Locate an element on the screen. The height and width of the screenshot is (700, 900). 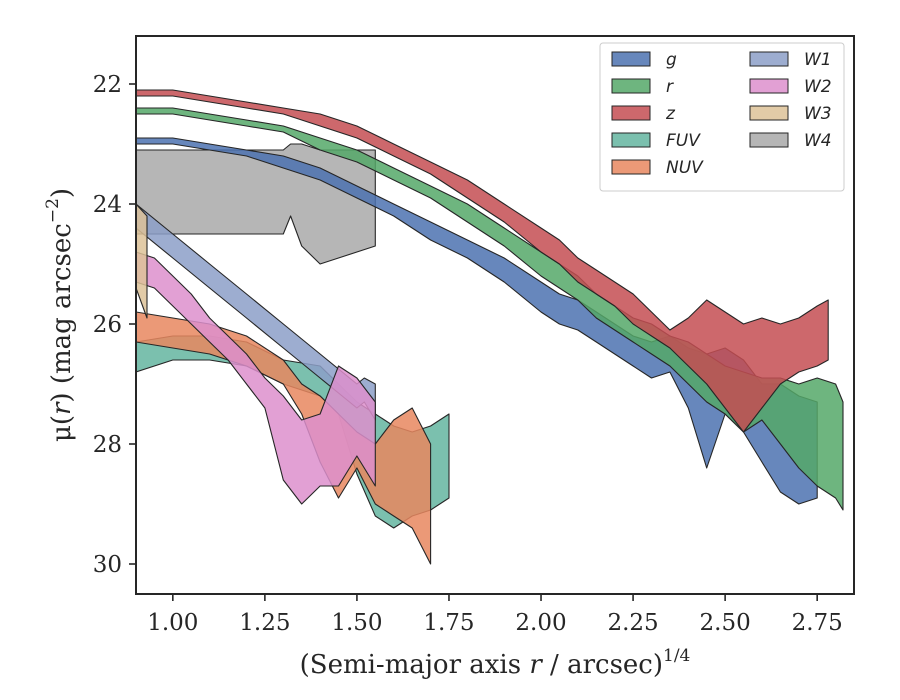
x-axis-label-post: / arcsec) is located at coordinates (602, 665).